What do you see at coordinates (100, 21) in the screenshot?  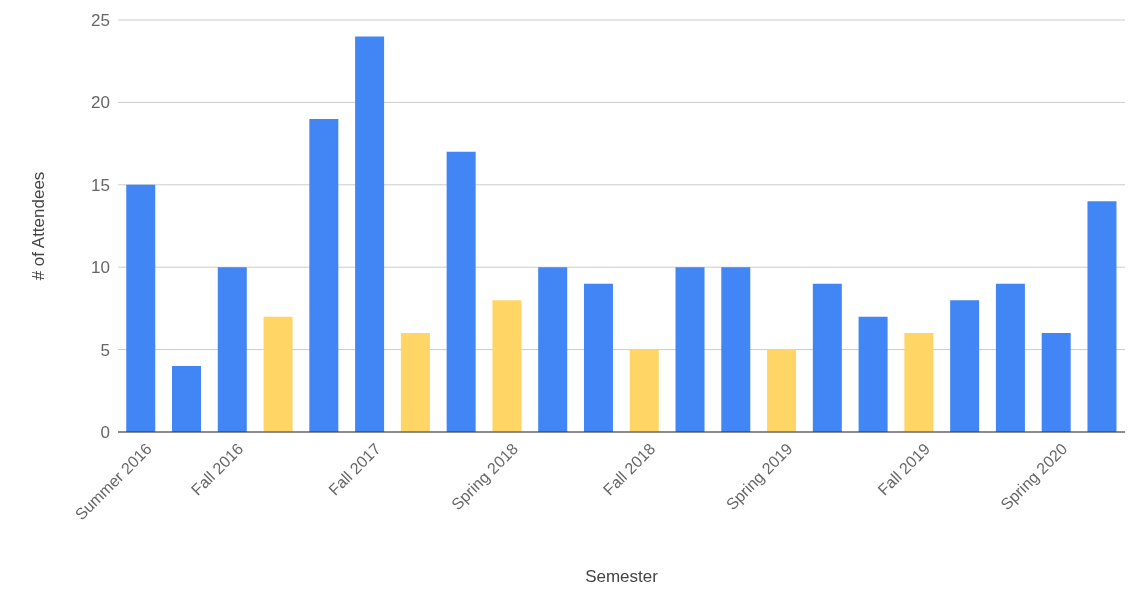 I see `y-tick-label: 25` at bounding box center [100, 21].